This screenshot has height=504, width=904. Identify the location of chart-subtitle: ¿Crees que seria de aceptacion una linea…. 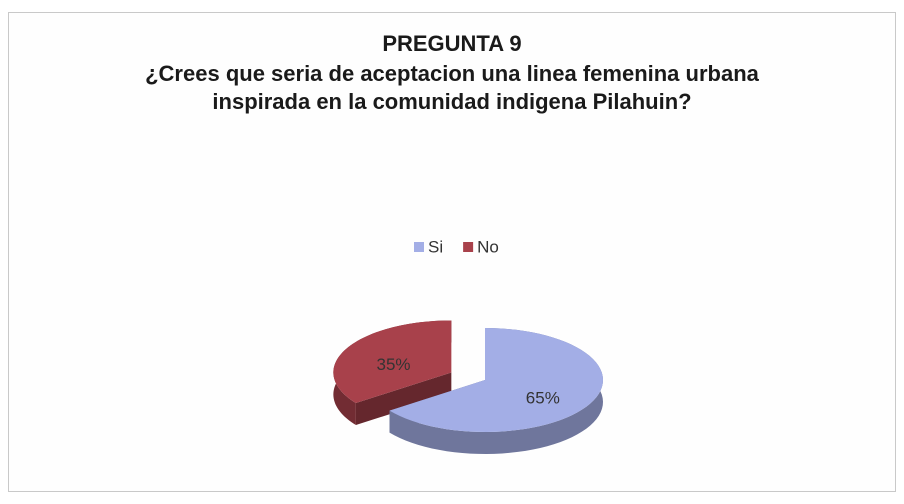
(452, 87).